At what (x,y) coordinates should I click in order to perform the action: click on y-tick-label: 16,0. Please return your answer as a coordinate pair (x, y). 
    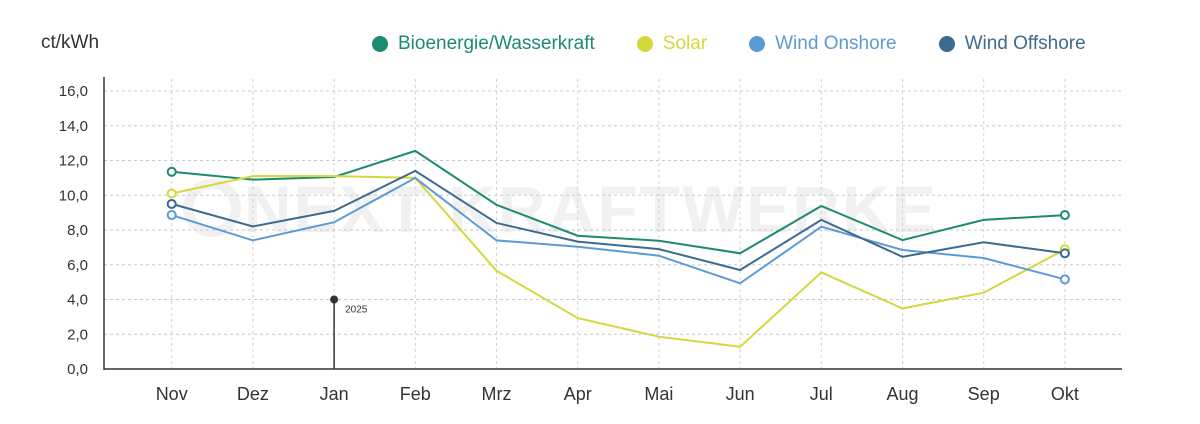
    Looking at the image, I should click on (73, 91).